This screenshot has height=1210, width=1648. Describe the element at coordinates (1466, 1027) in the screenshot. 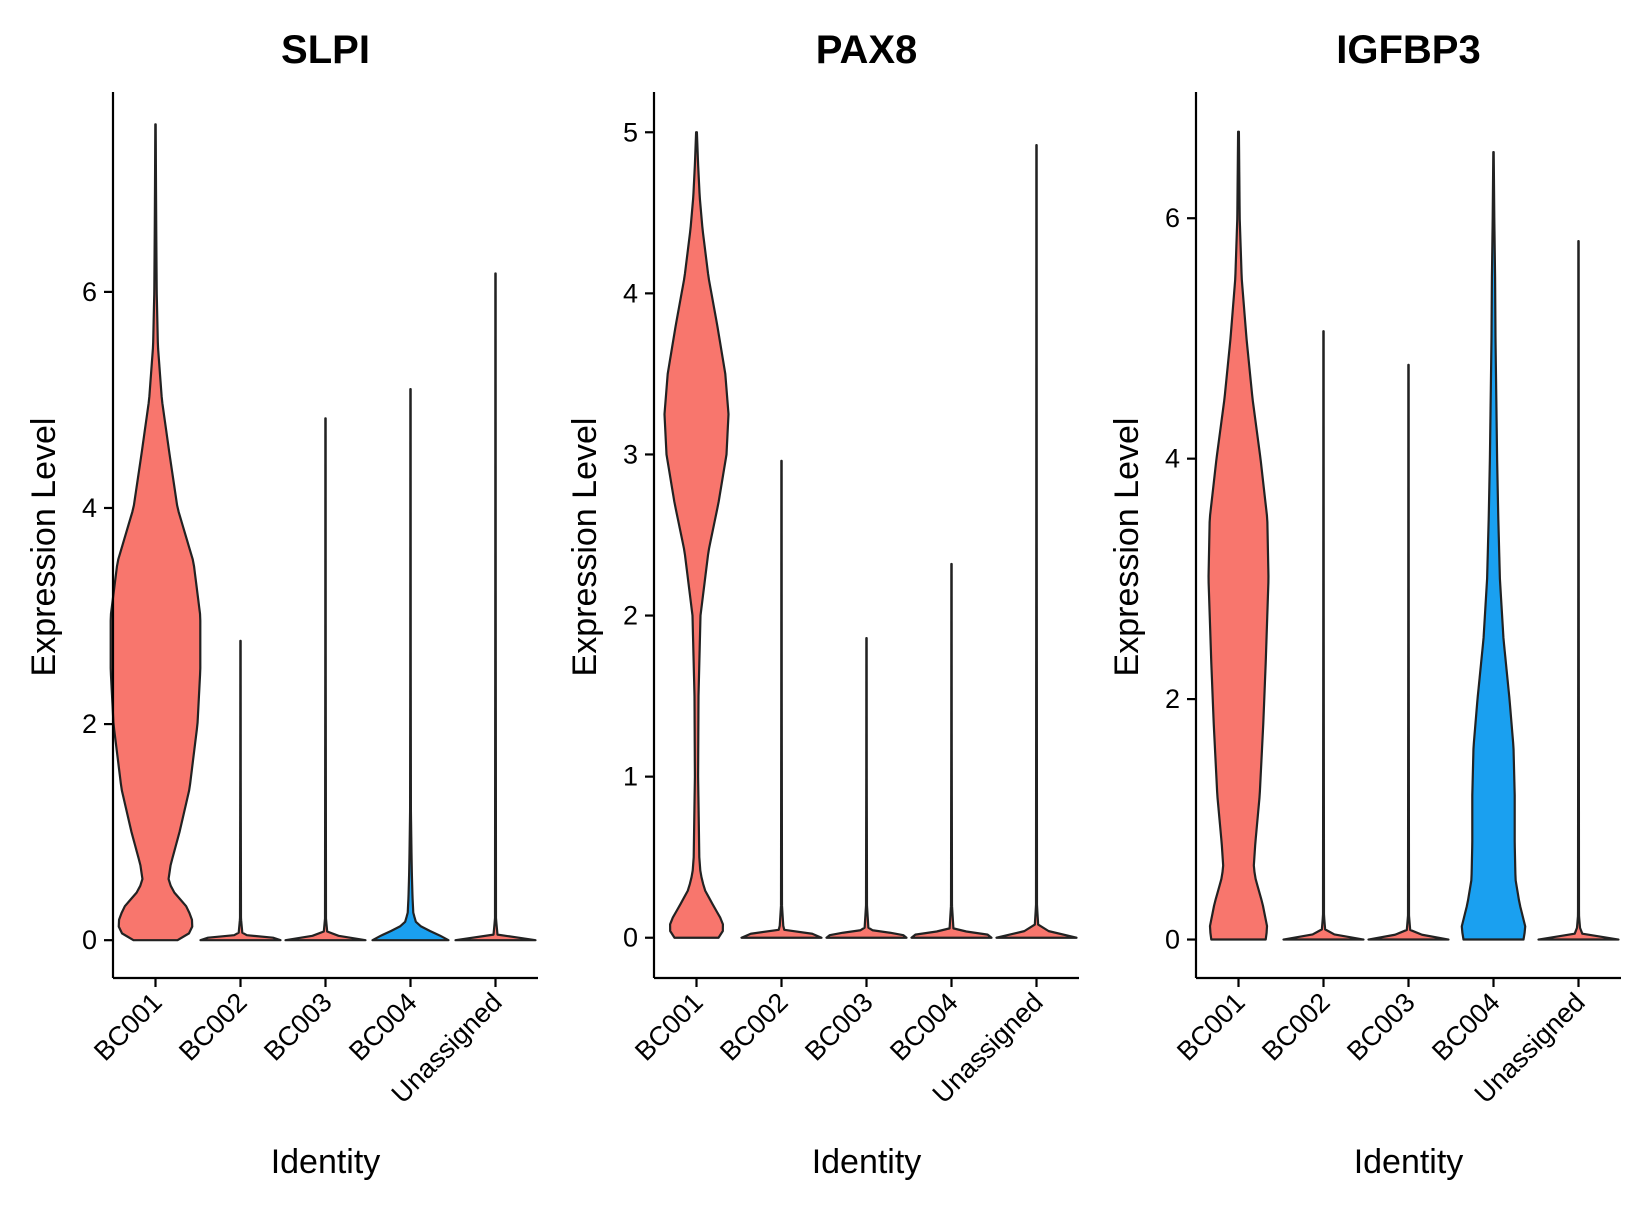

I see `x-tick-label-igfbp3-bc004: BC004` at that location.